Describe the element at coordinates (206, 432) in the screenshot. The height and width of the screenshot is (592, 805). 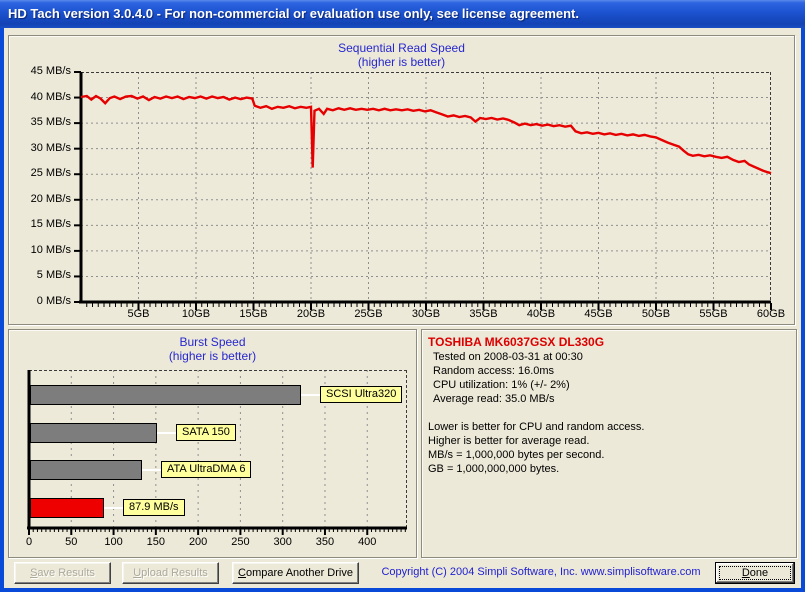
I see `burst-bar-label: SATA 150` at that location.